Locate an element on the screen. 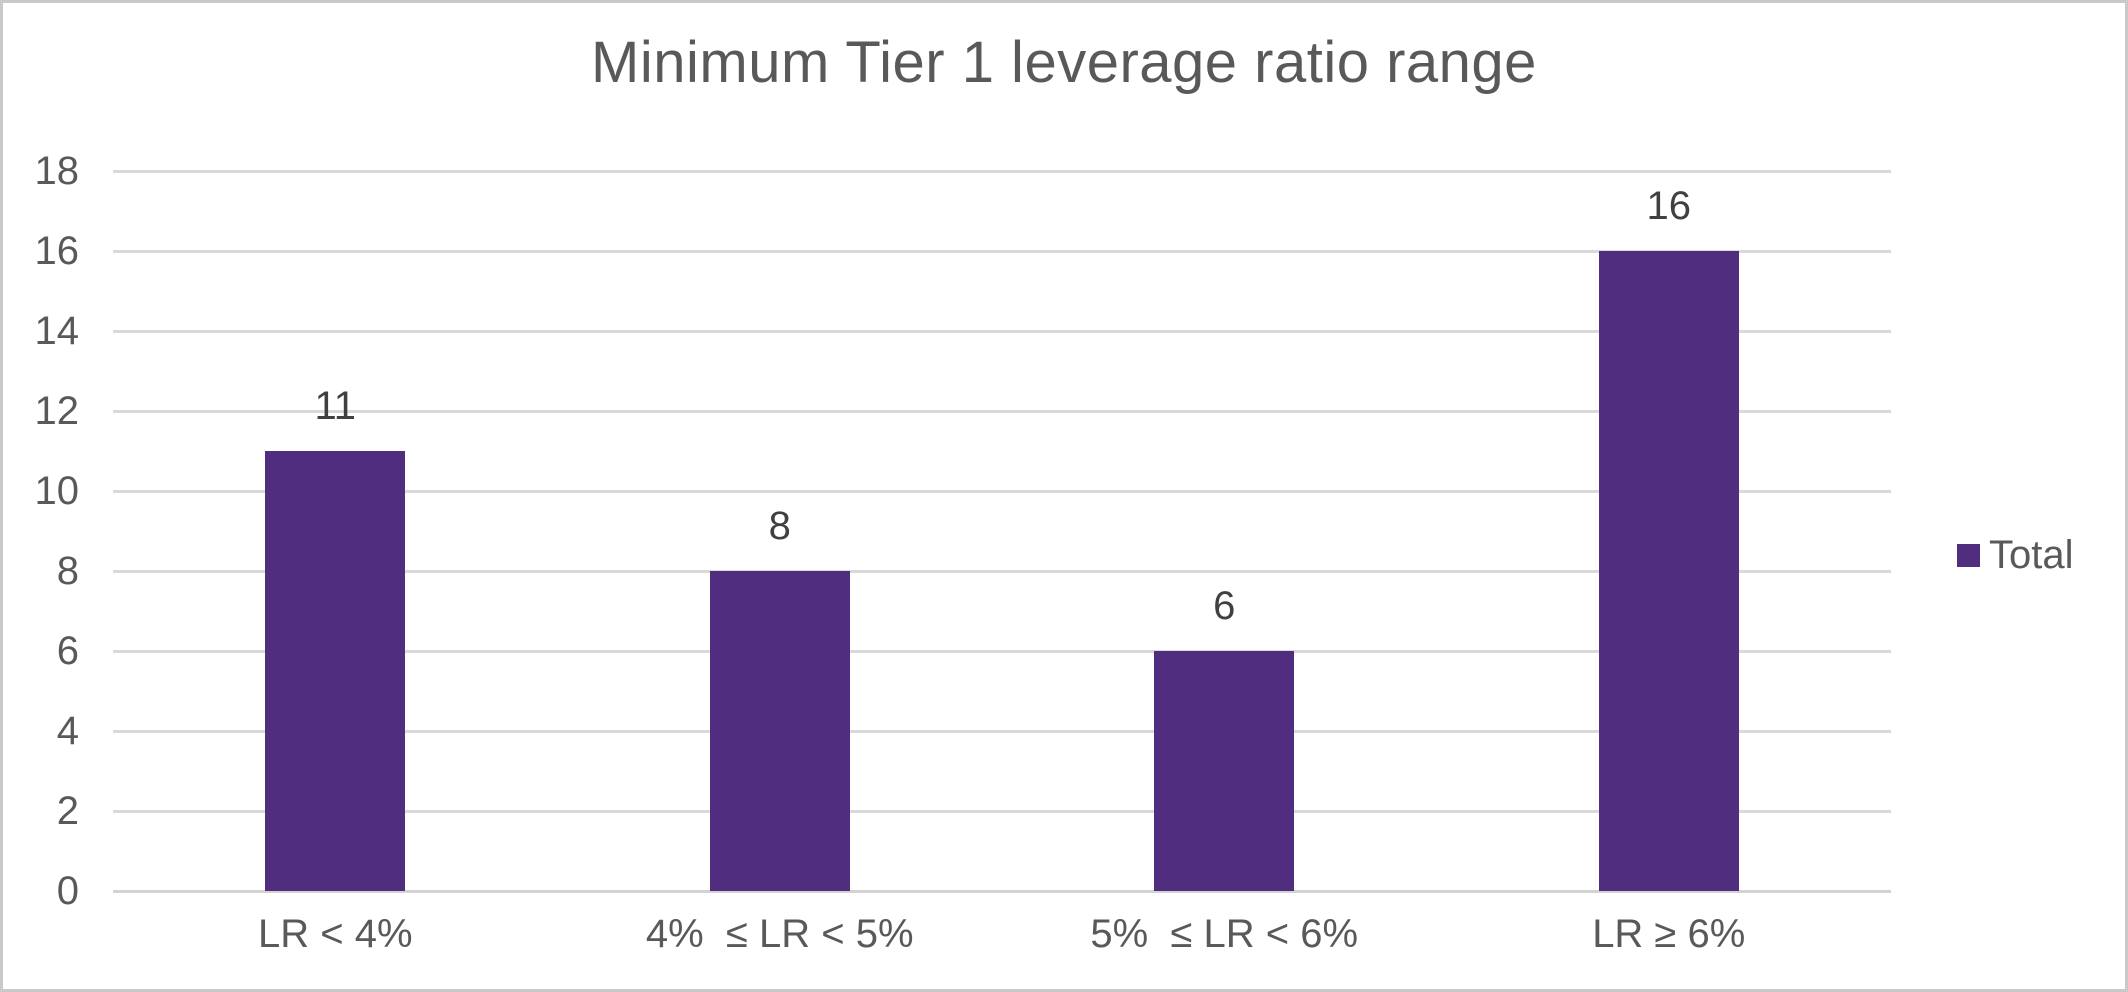  y-tick-label: 12 is located at coordinates (57, 411).